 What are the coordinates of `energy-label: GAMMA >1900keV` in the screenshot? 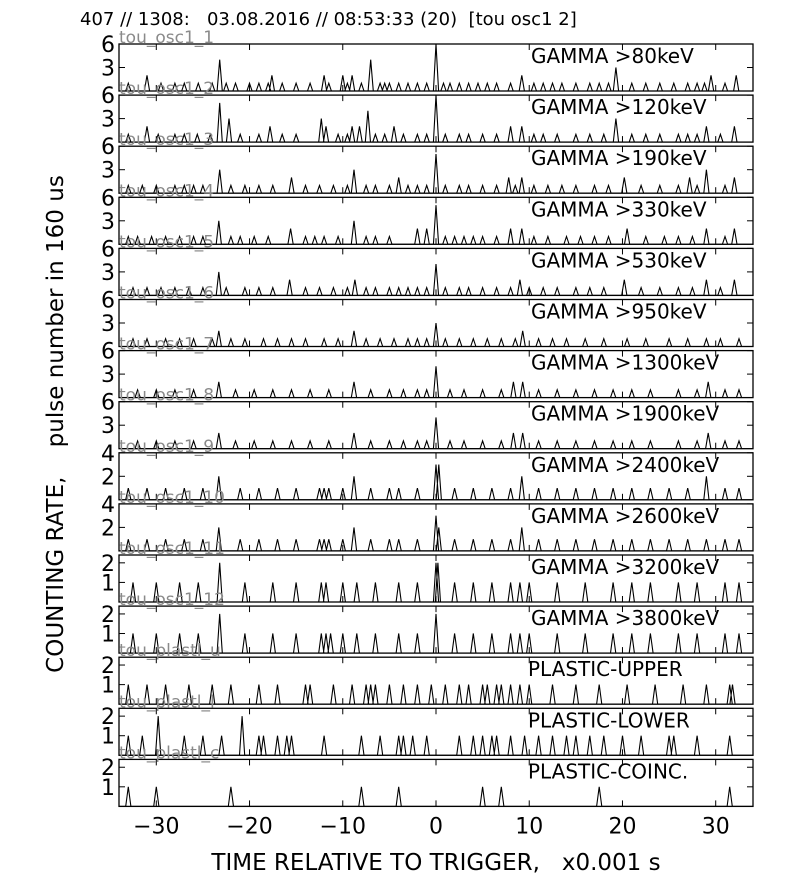 It's located at (625, 414).